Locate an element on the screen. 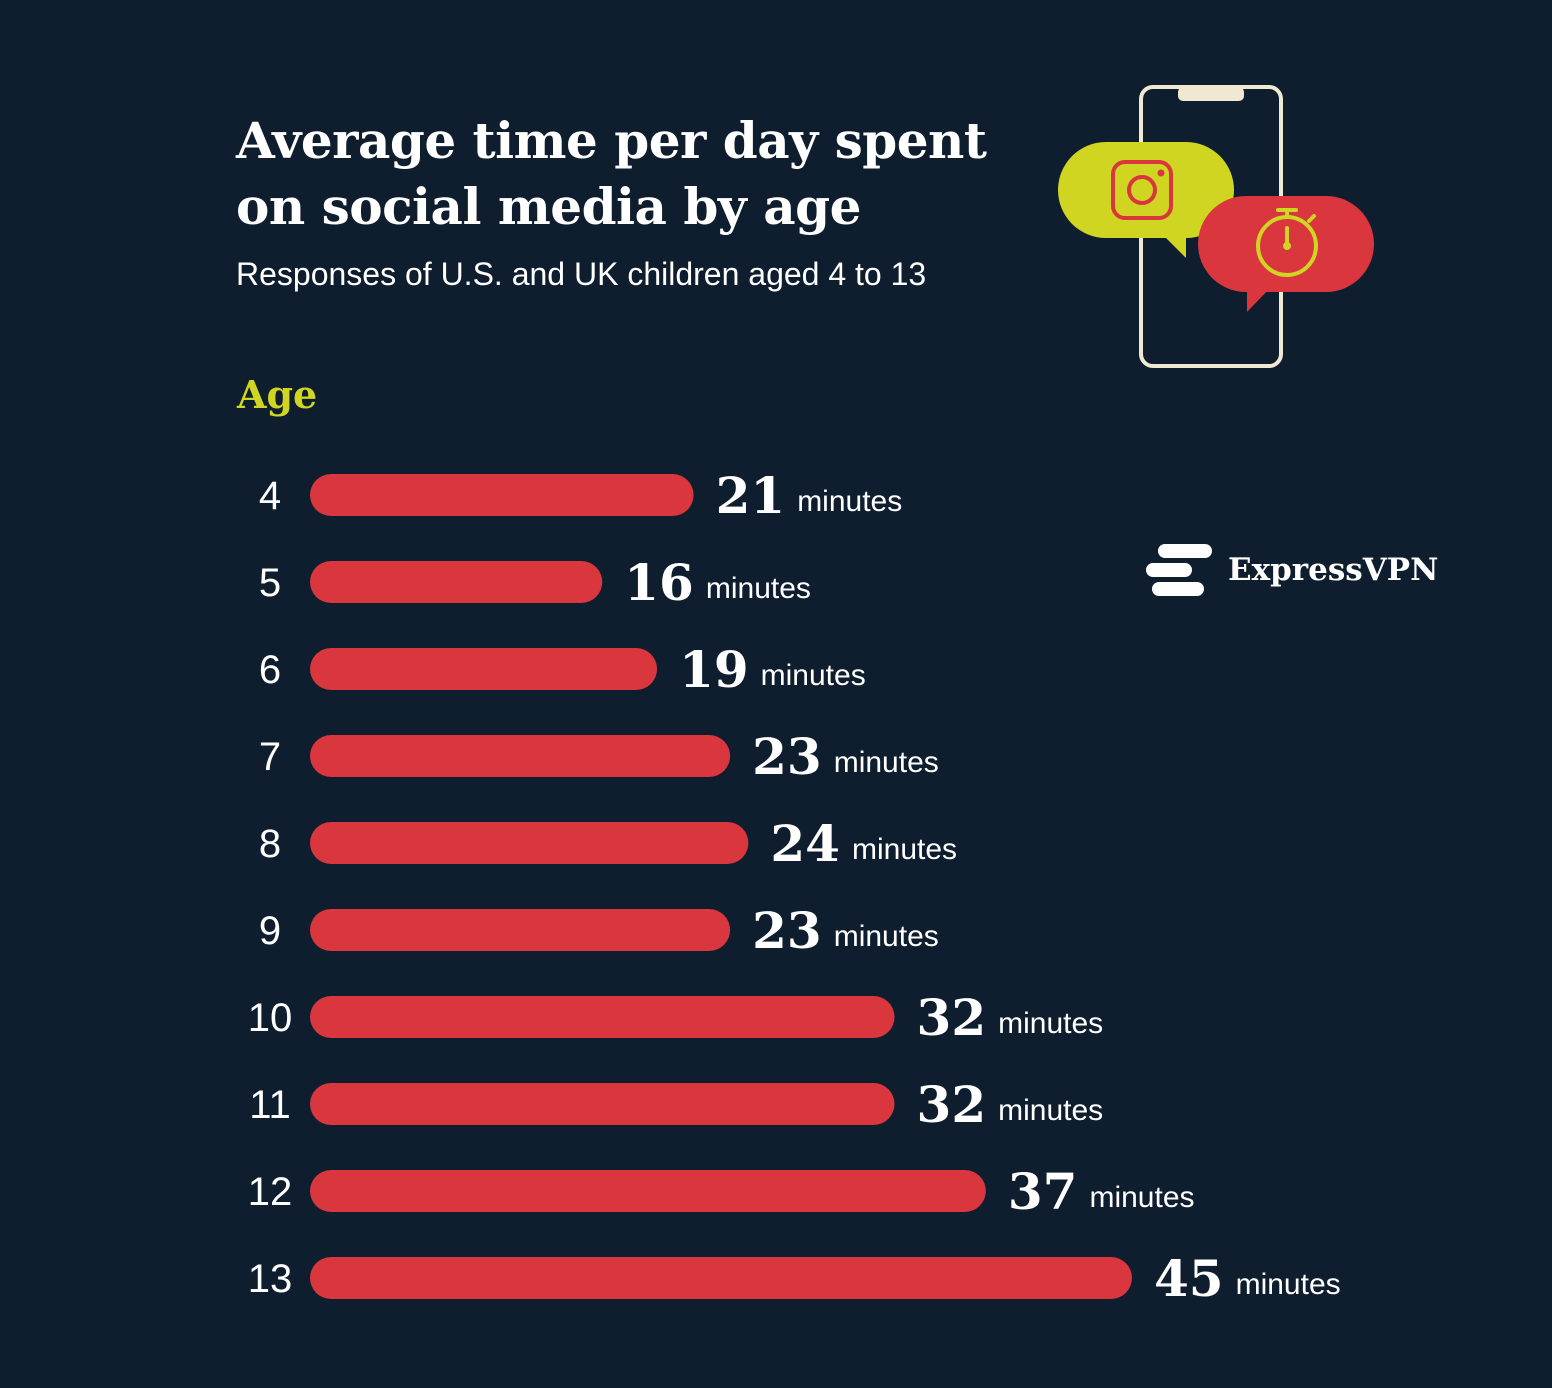  unit-label-age-10: minutes is located at coordinates (1050, 1023).